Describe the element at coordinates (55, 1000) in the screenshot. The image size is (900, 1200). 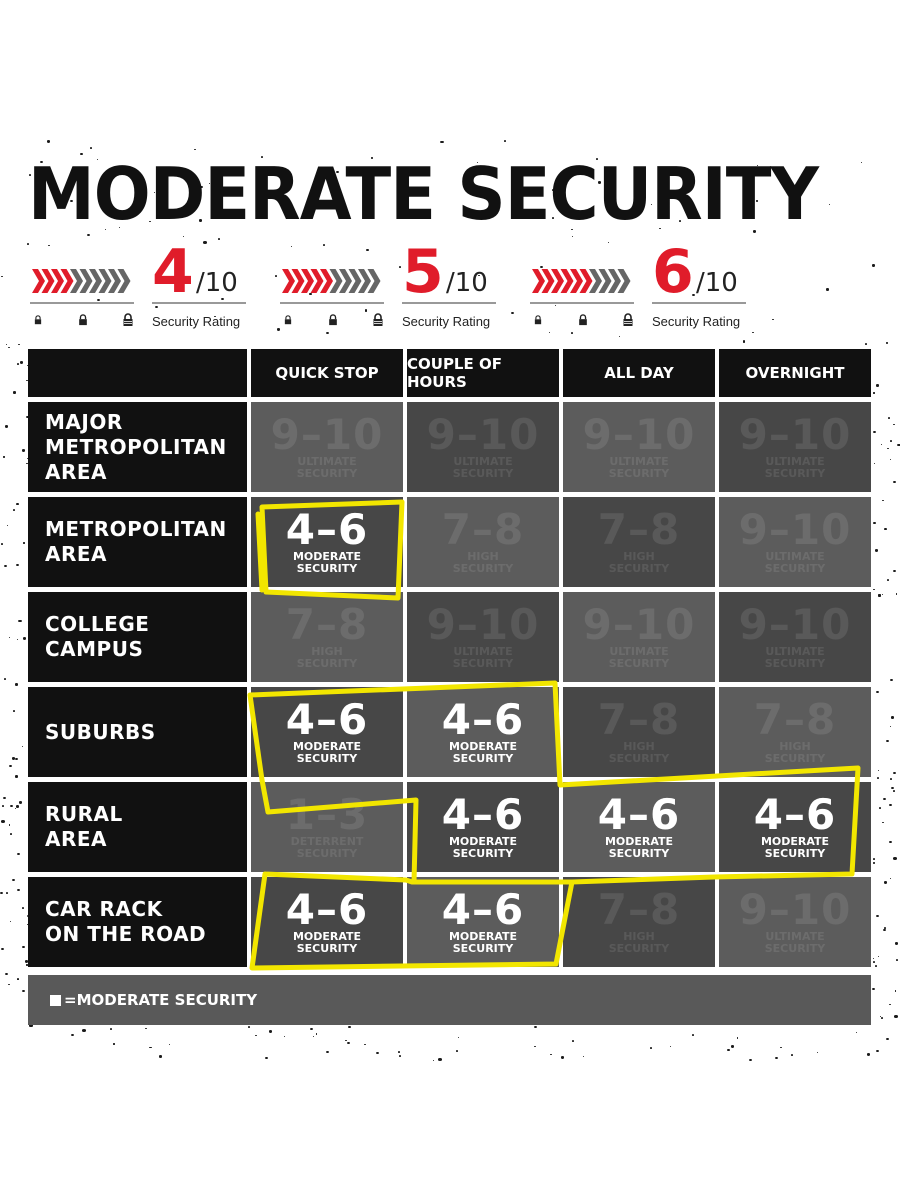
I see `legend-square-icon` at that location.